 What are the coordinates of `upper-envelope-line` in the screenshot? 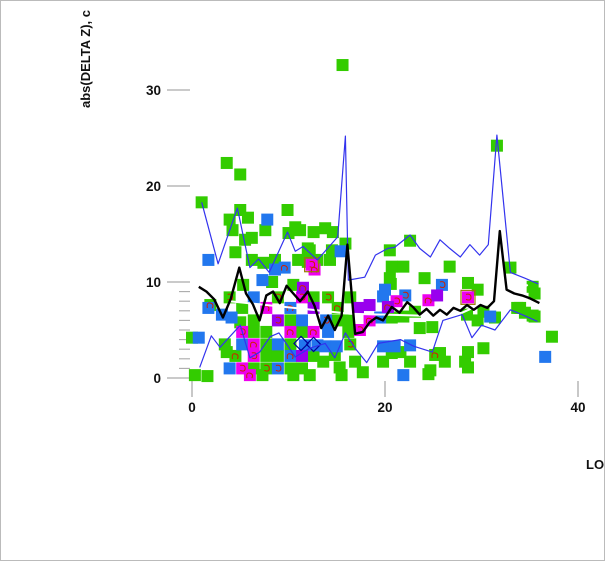 It's located at (370, 209).